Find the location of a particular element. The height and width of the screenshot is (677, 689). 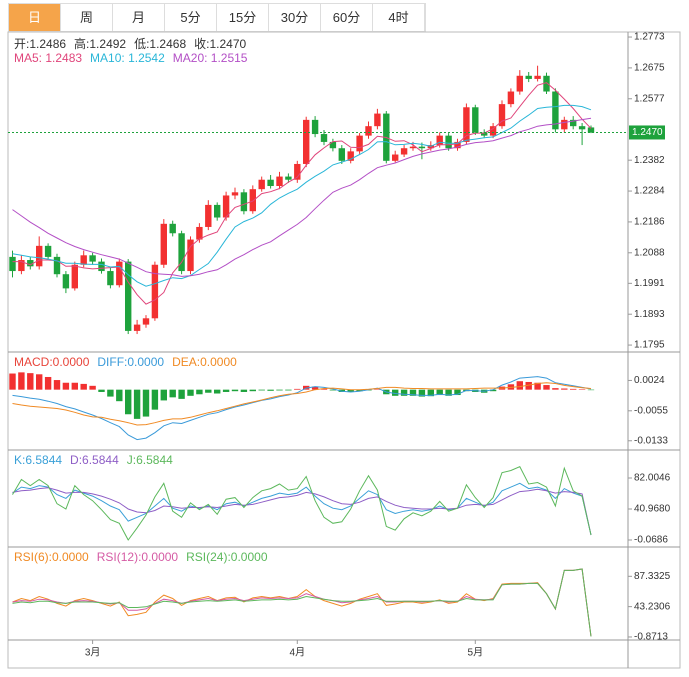

y-tick-label: -0.0686 is located at coordinates (651, 540).